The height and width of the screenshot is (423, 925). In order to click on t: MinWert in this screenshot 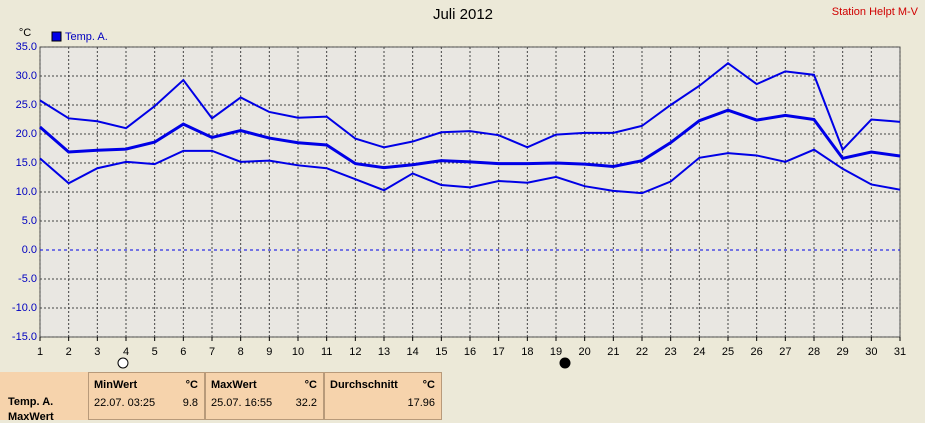, I will do `click(116, 385)`.